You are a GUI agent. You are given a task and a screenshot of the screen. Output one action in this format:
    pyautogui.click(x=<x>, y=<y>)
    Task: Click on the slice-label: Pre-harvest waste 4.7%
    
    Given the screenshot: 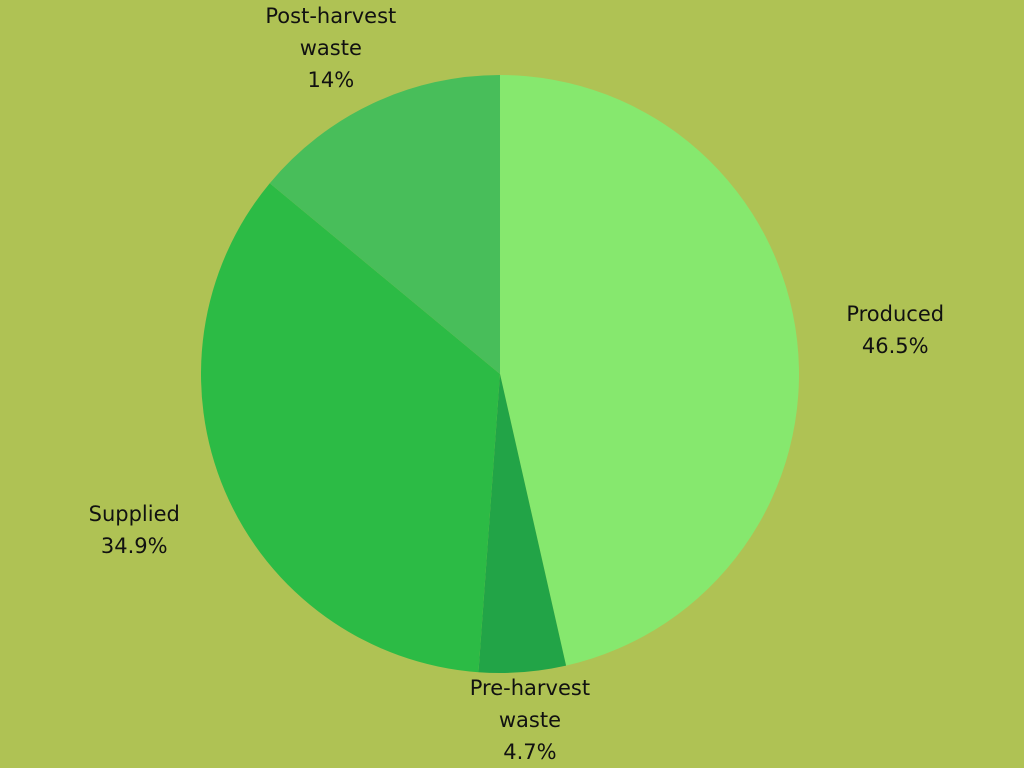 What is the action you would take?
    pyautogui.click(x=530, y=720)
    